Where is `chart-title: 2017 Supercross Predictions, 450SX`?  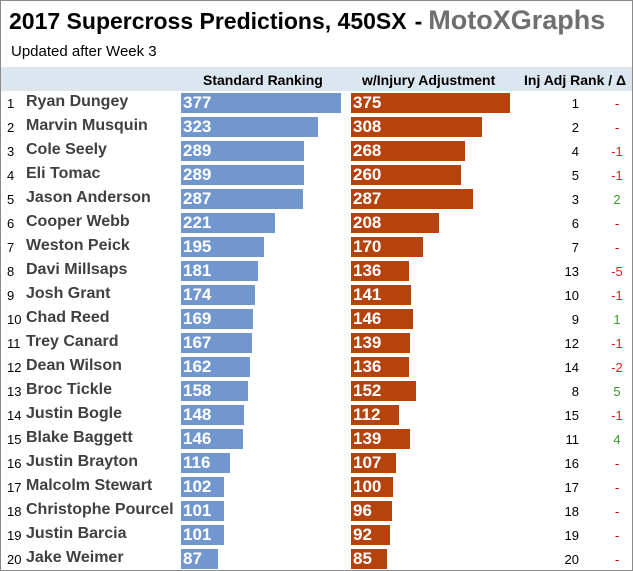 chart-title: 2017 Supercross Predictions, 450SX is located at coordinates (208, 21).